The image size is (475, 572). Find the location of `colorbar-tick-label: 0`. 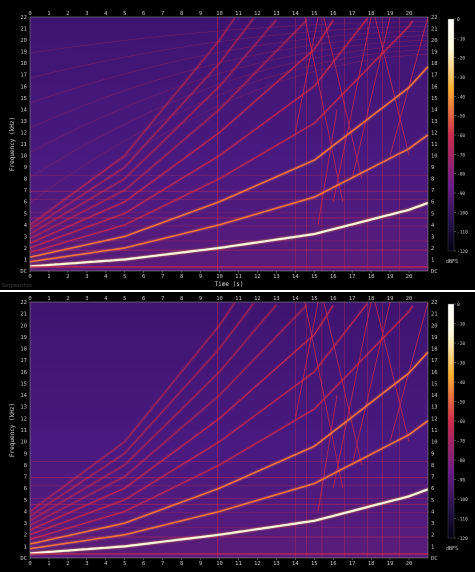

colorbar-tick-label: 0 is located at coordinates (458, 305).